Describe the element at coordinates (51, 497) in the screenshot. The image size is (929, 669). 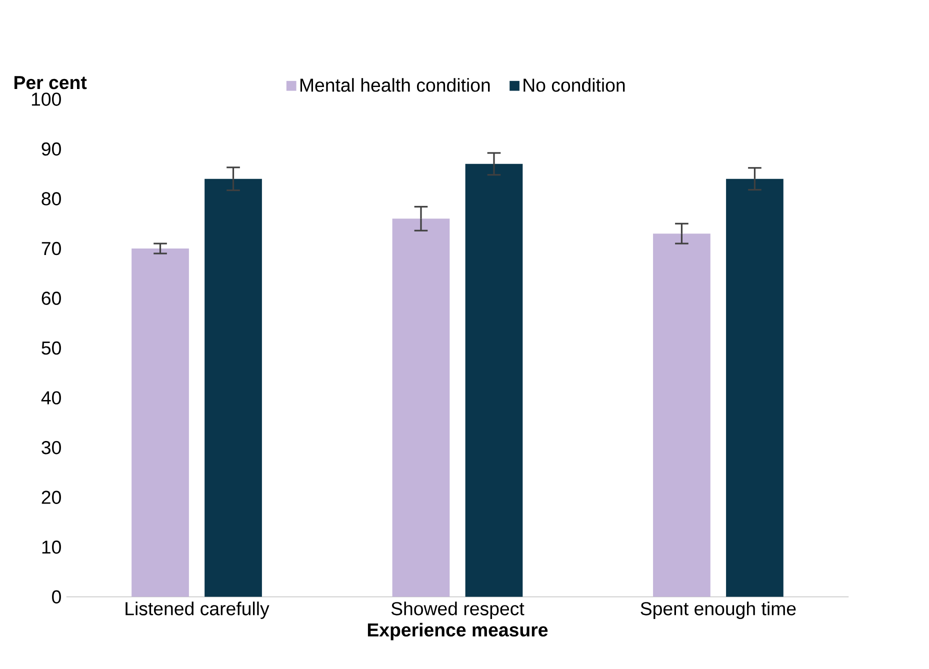
I see `y-tick-label: 20` at that location.